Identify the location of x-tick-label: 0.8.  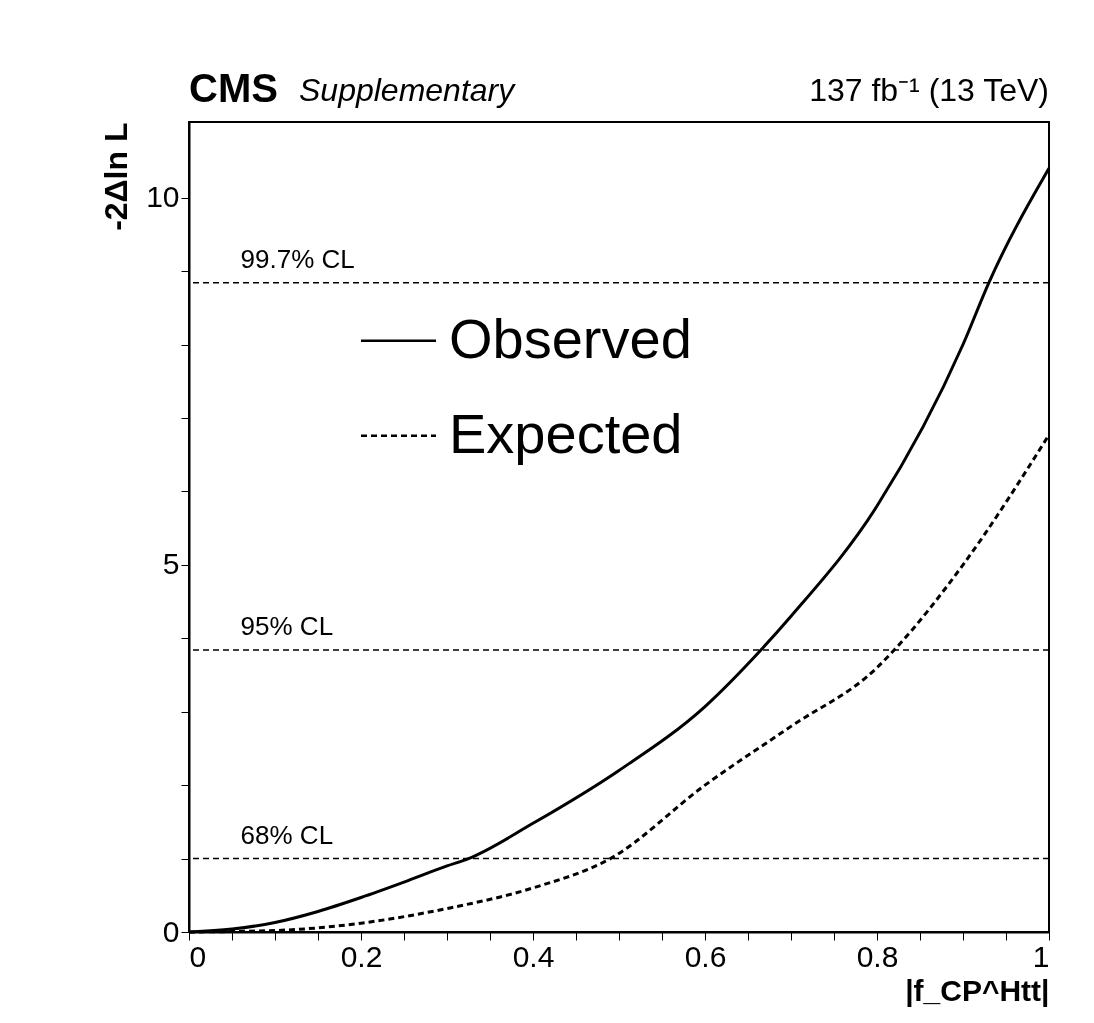
(877, 956).